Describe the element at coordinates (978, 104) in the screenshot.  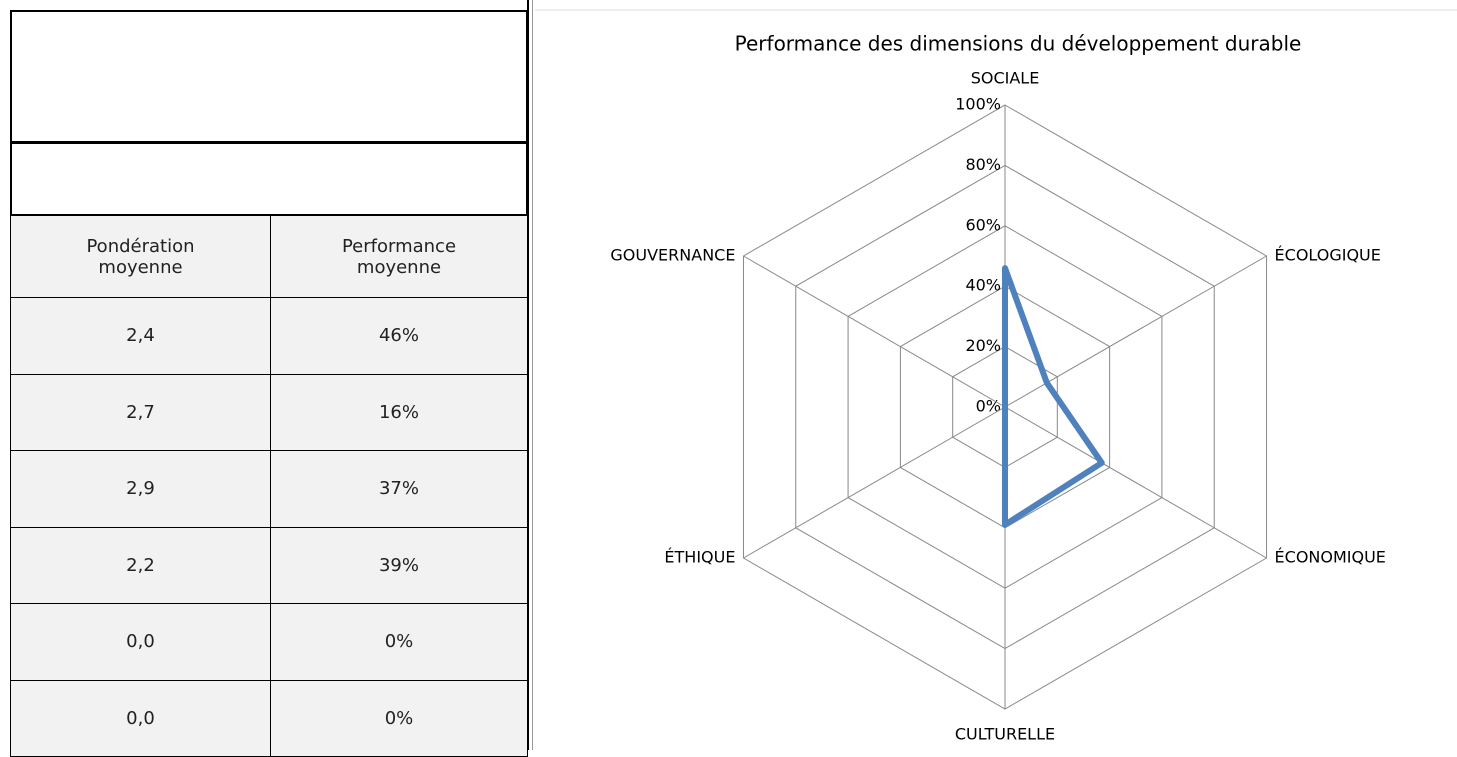
I see `tick-label: 100%` at that location.